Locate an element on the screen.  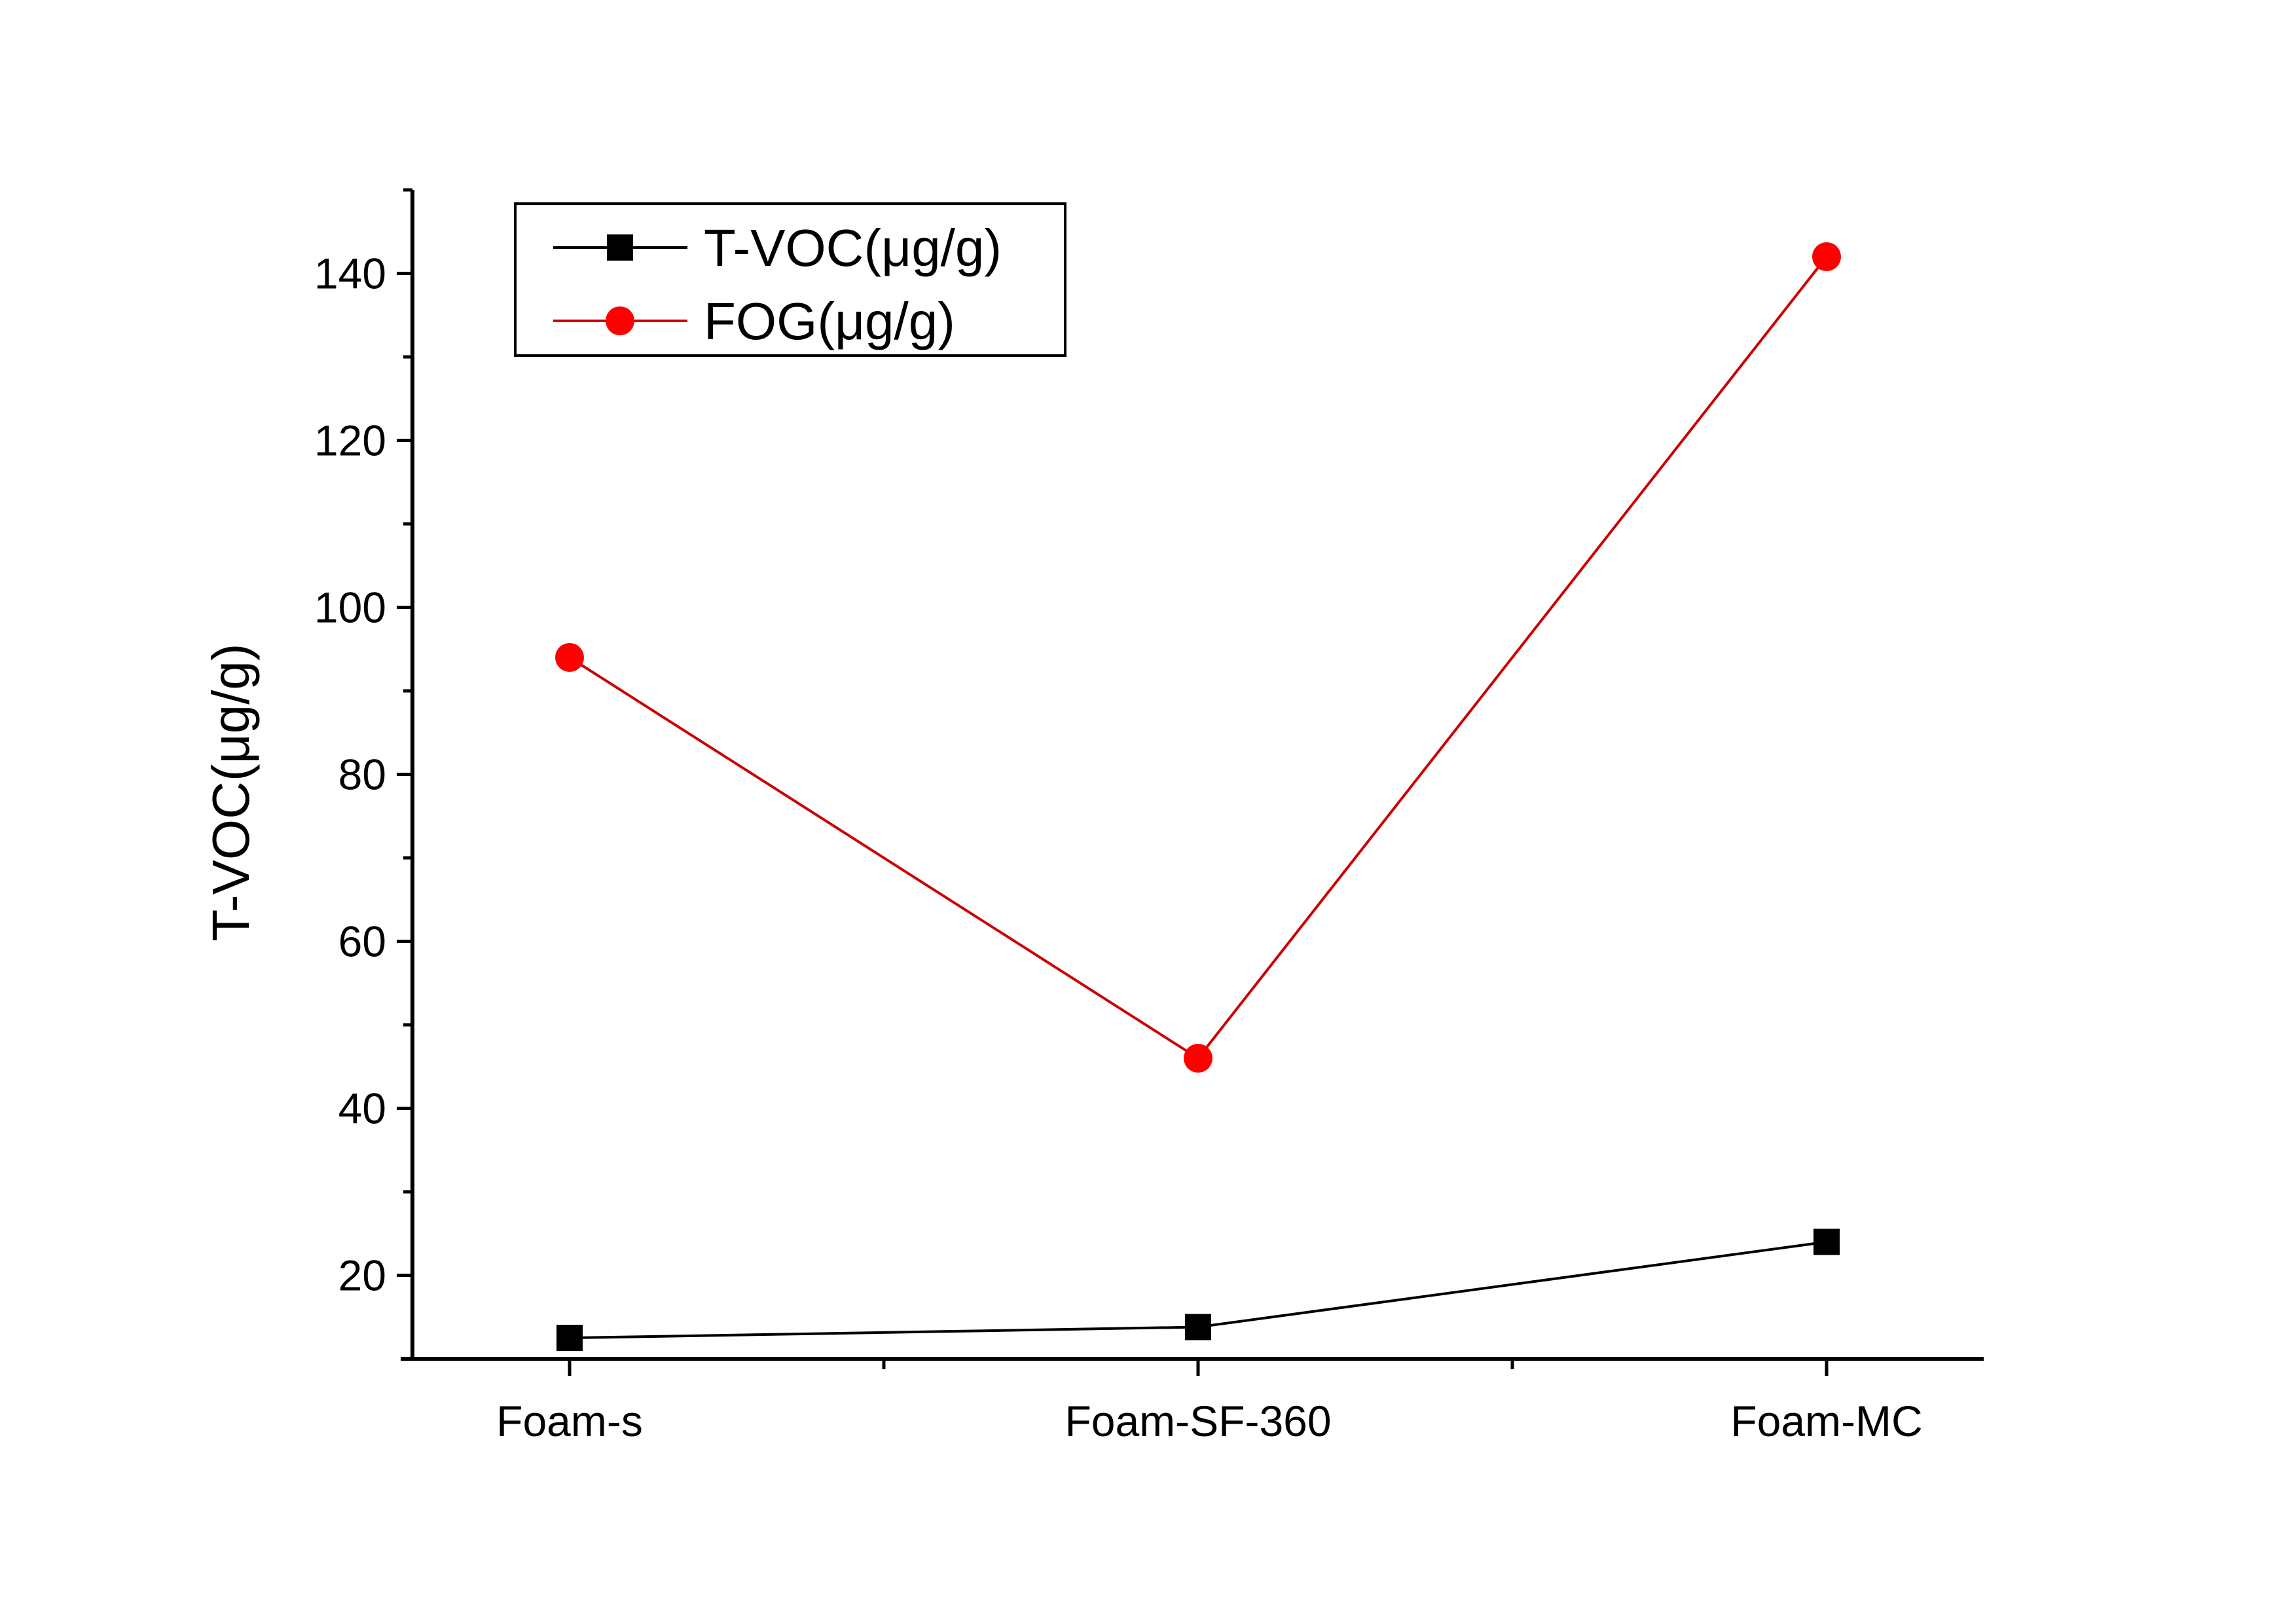
y-tick-label: 60 is located at coordinates (362, 941).